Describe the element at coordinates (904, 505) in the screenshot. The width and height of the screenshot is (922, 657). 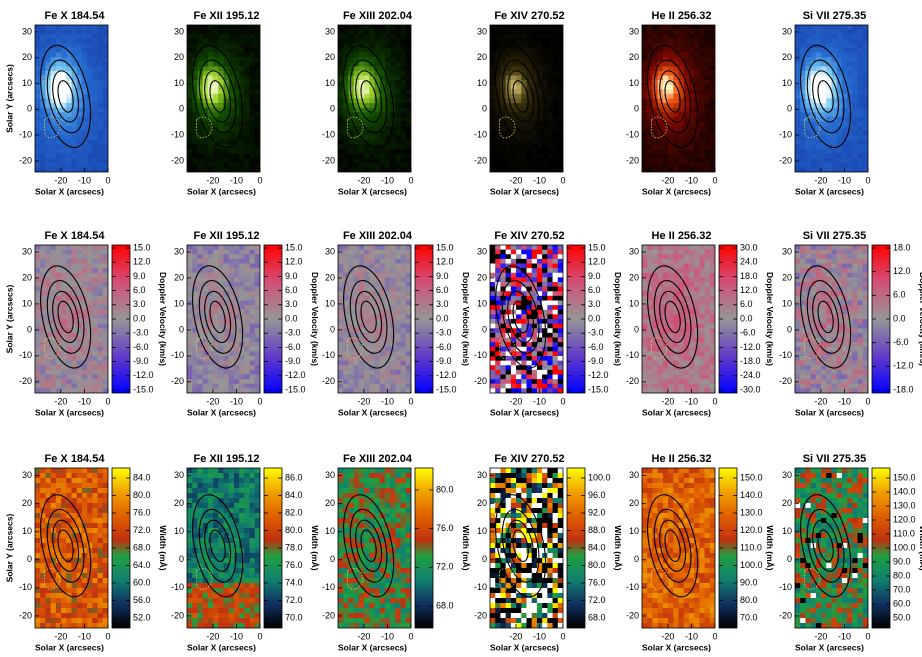
I see `colorbar-tick-label: 130.0` at that location.